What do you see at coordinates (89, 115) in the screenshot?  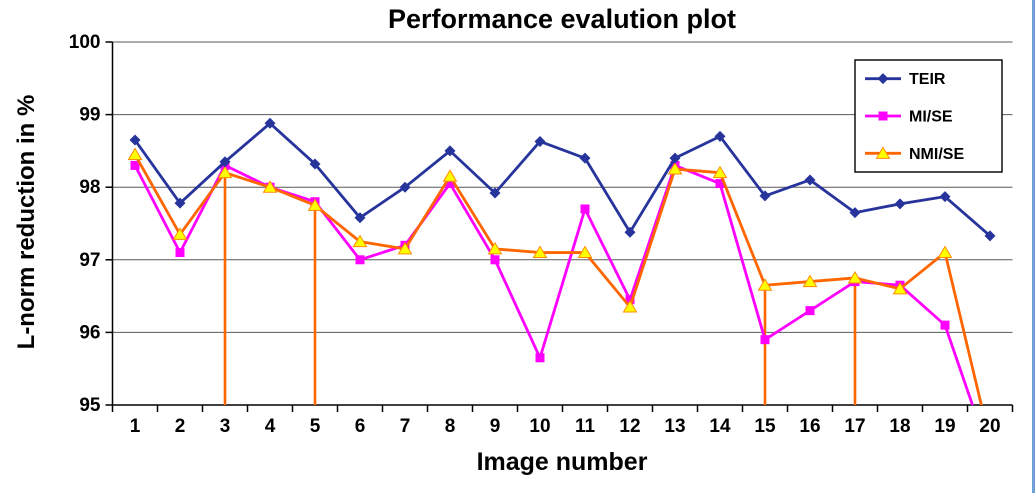 I see `y-tick-label: 99` at bounding box center [89, 115].